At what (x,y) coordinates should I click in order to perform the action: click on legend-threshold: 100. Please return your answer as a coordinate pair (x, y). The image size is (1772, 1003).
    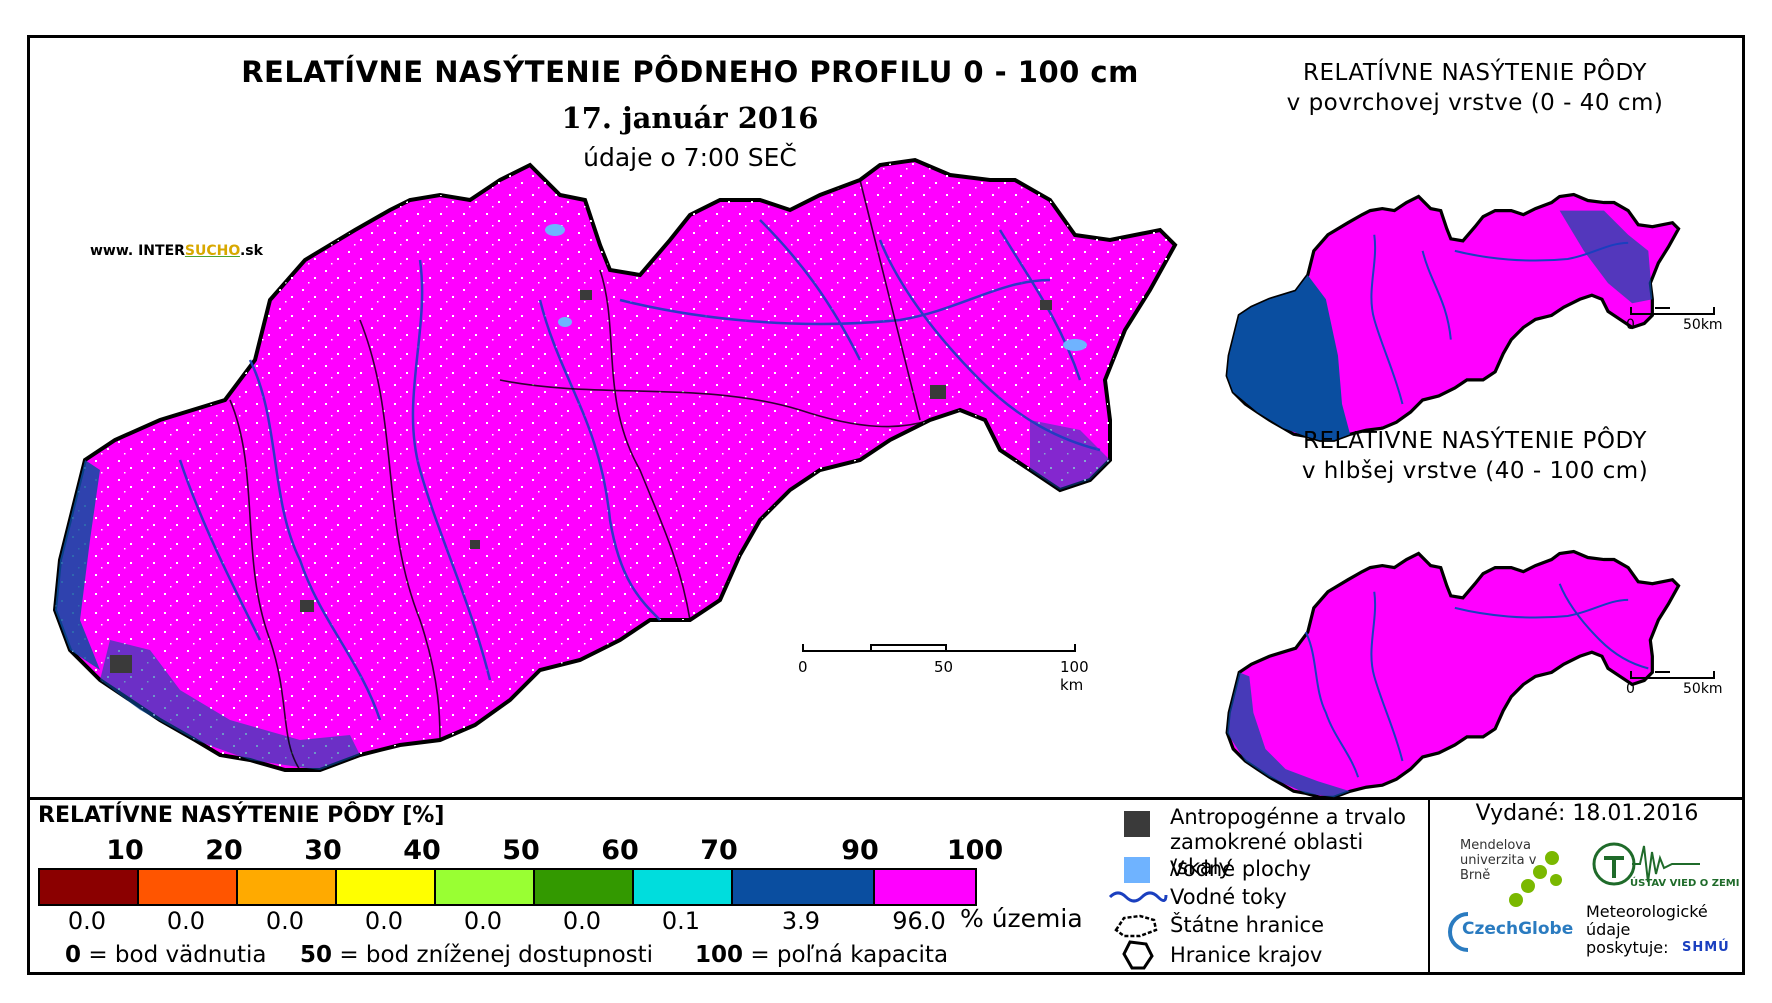
    Looking at the image, I should click on (975, 850).